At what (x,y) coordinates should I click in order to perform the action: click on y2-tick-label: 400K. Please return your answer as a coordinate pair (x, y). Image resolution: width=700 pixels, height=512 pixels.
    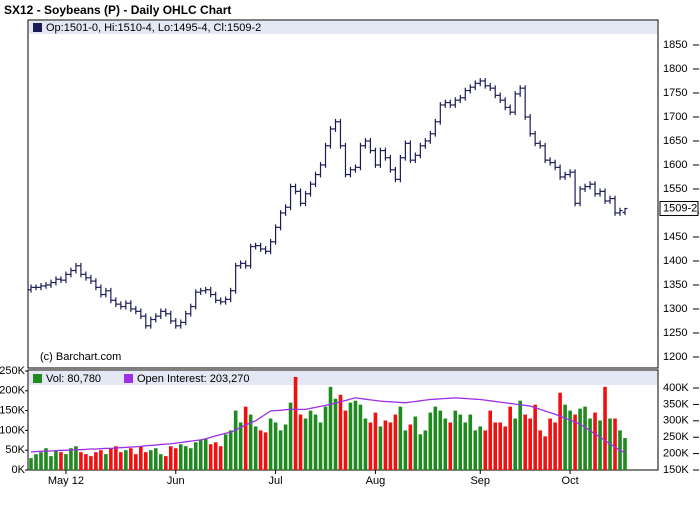
    Looking at the image, I should click on (676, 388).